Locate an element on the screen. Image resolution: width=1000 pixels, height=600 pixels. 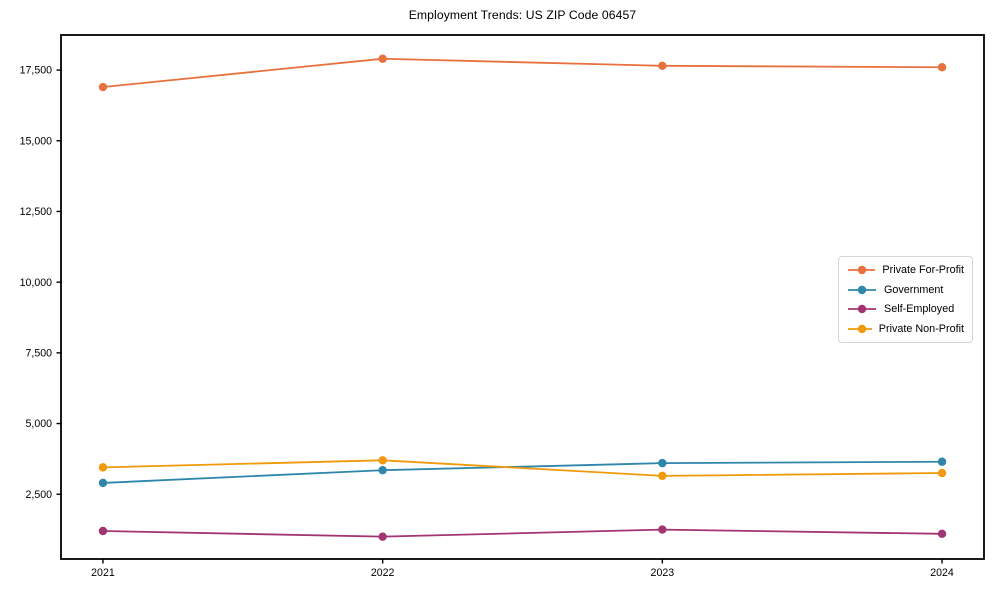
legend-item-government: Government is located at coordinates (905, 290).